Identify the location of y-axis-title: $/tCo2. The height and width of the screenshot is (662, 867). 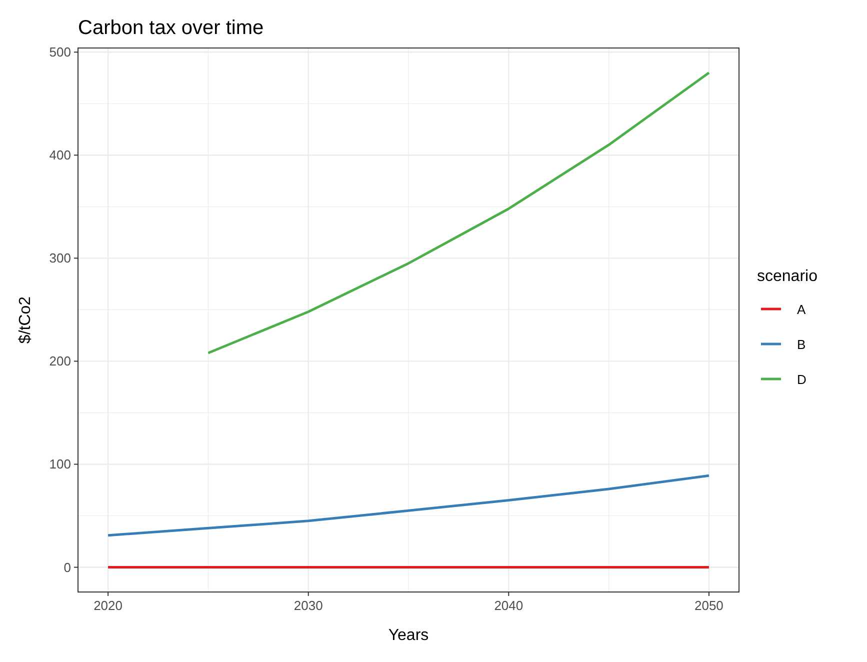
(25, 320).